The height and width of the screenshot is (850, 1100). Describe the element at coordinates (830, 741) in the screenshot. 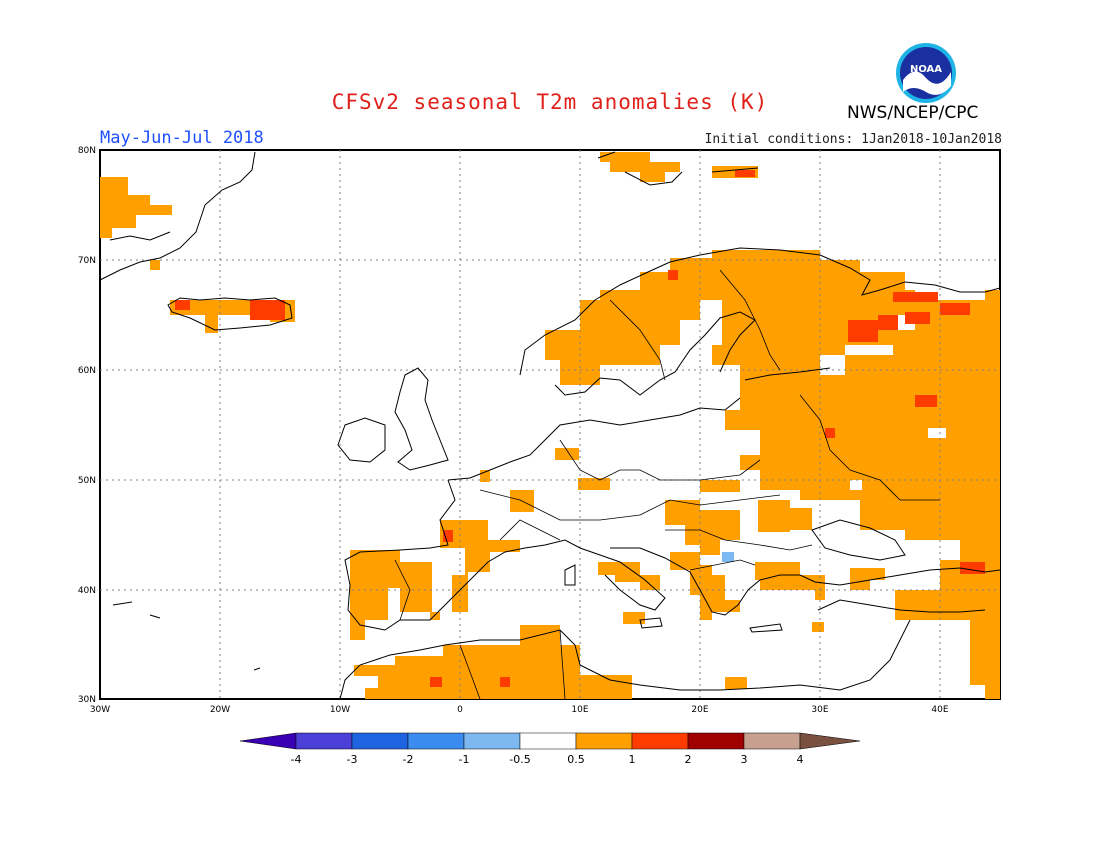

I see `legend-arrow-high` at that location.